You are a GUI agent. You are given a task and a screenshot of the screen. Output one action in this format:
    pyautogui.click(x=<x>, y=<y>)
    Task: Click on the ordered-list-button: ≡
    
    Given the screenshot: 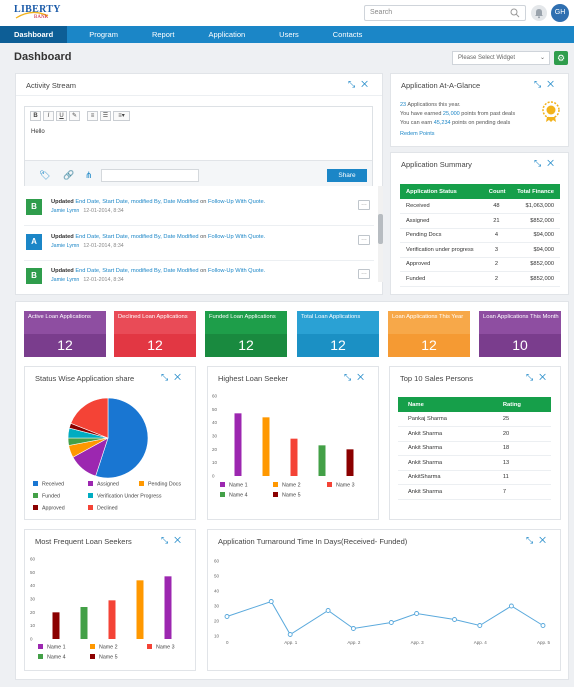 What is the action you would take?
    pyautogui.click(x=92, y=116)
    